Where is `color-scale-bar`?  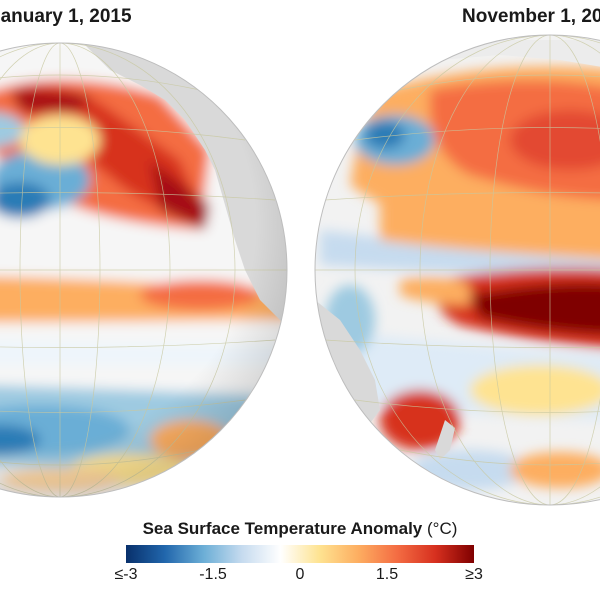 color-scale-bar is located at coordinates (300, 554).